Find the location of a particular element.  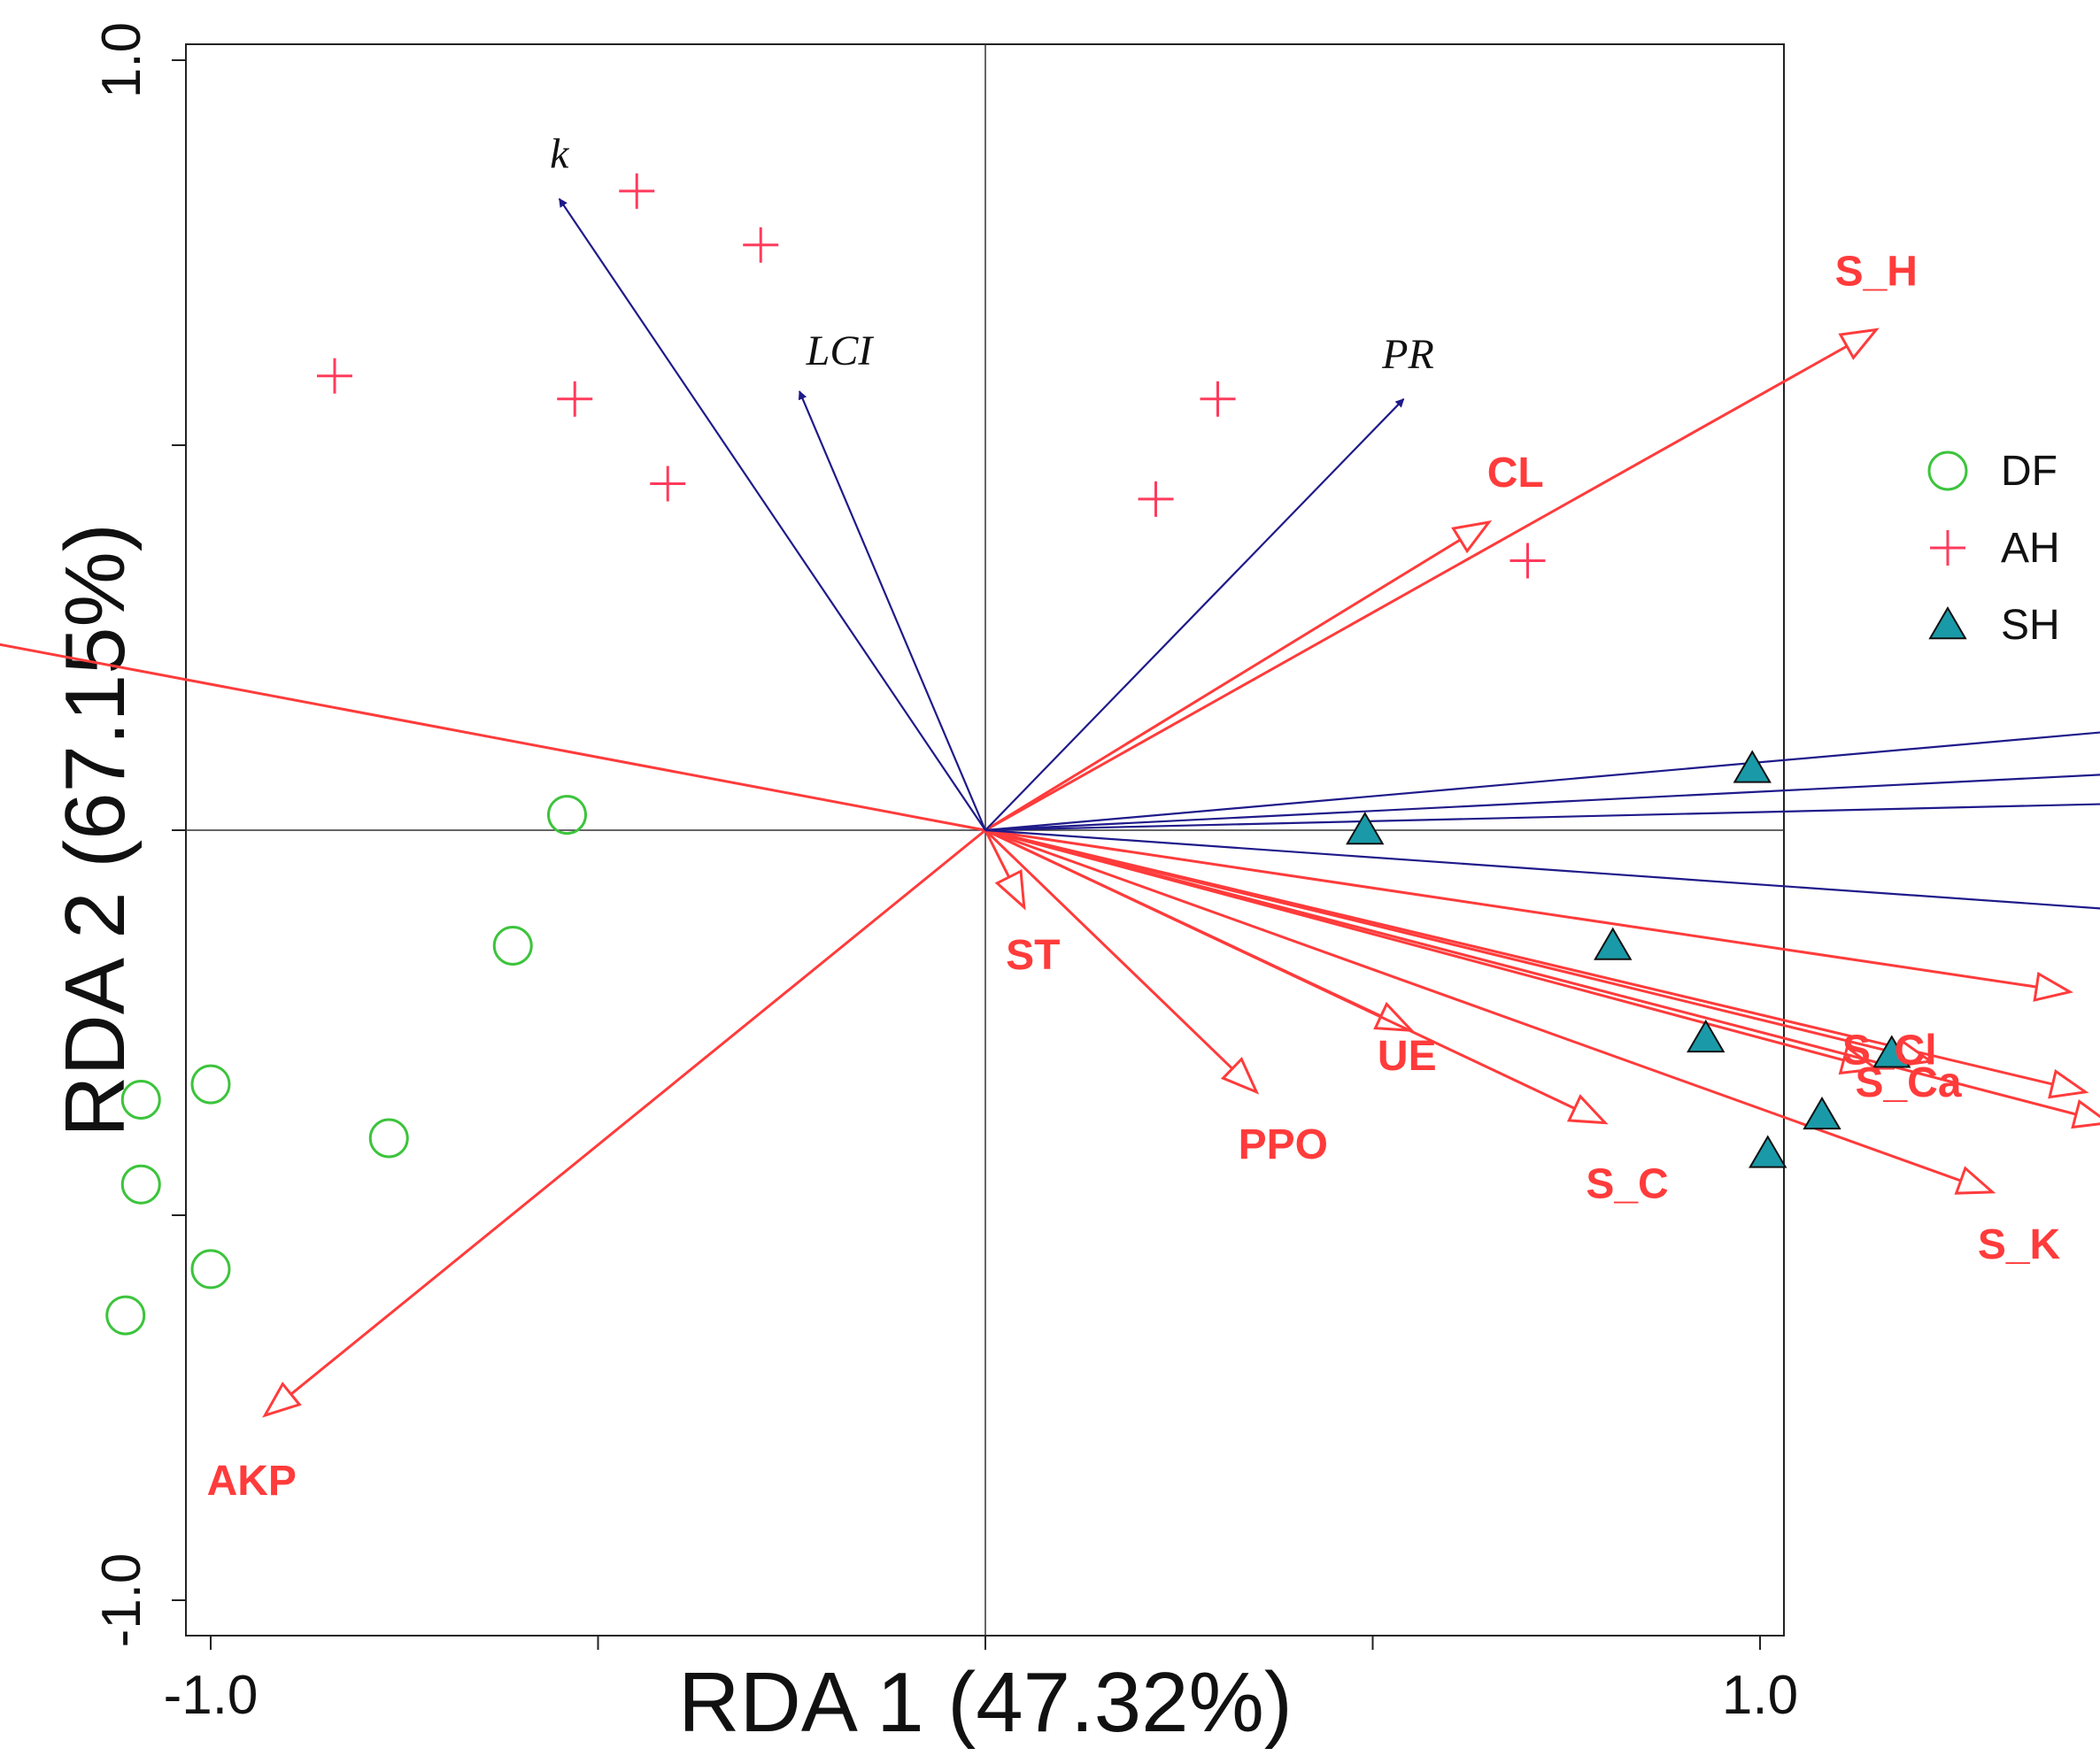

env-arrow-s_ca is located at coordinates (1457, 945).